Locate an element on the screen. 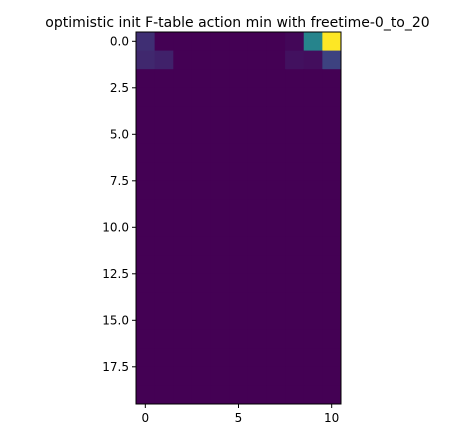  y-axis: 0.0 2.5 5.0 7.5 10.0 12.5 15.0 17.5 is located at coordinates (119, 204).